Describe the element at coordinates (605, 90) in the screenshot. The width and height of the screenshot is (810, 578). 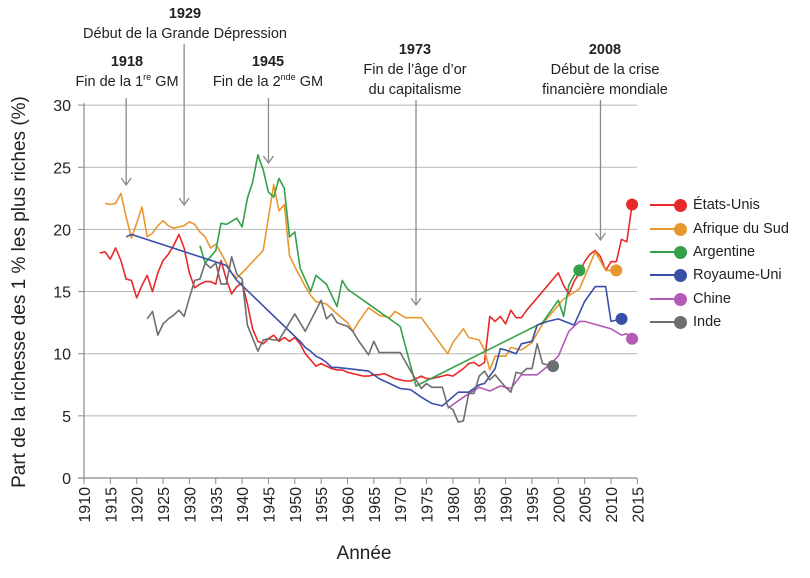
I see `annotation-text-line2: financière mondiale` at that location.